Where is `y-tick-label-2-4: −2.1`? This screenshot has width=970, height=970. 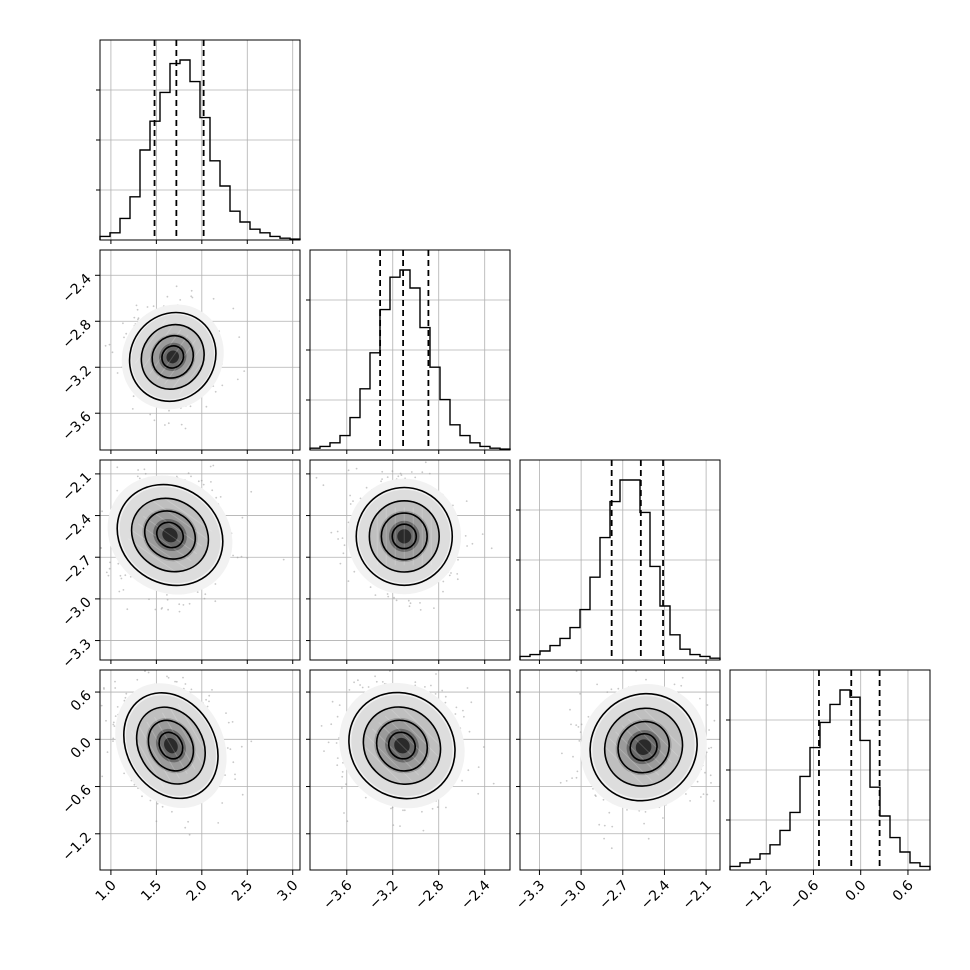
y-tick-label-2-4: −2.1 is located at coordinates (76, 486).